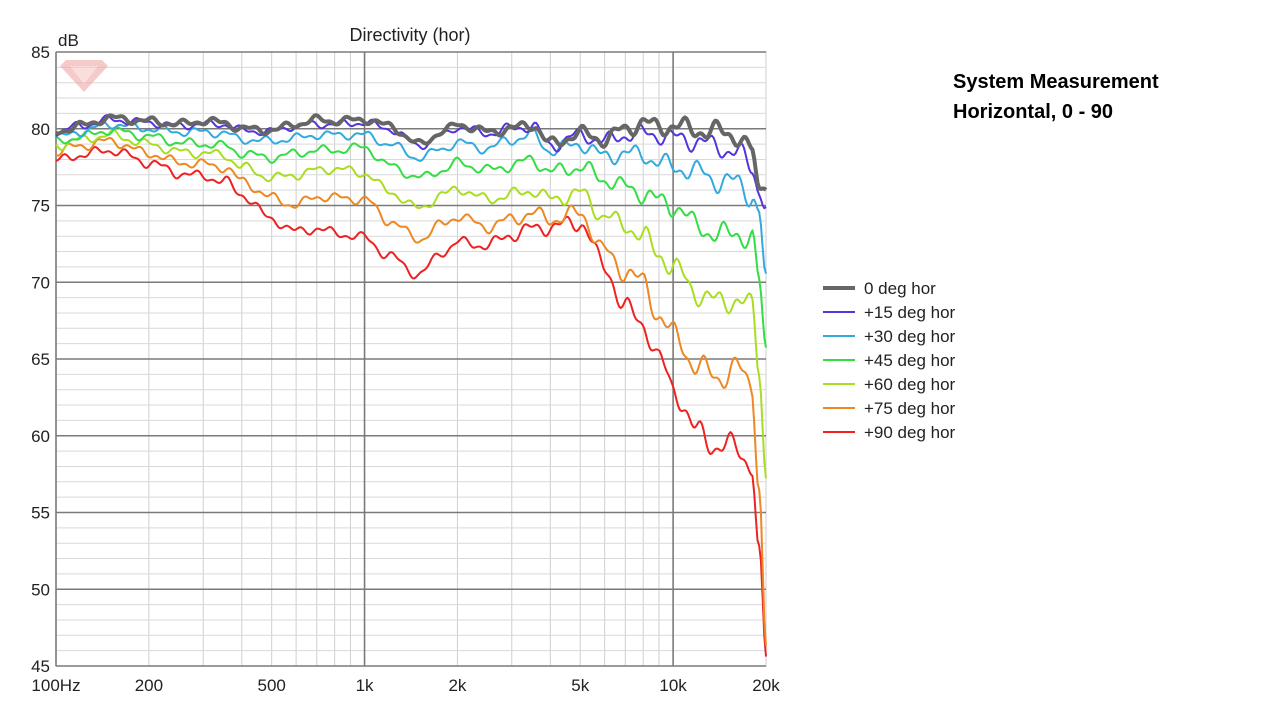  What do you see at coordinates (40, 52) in the screenshot?
I see `y-tick-label: 85` at bounding box center [40, 52].